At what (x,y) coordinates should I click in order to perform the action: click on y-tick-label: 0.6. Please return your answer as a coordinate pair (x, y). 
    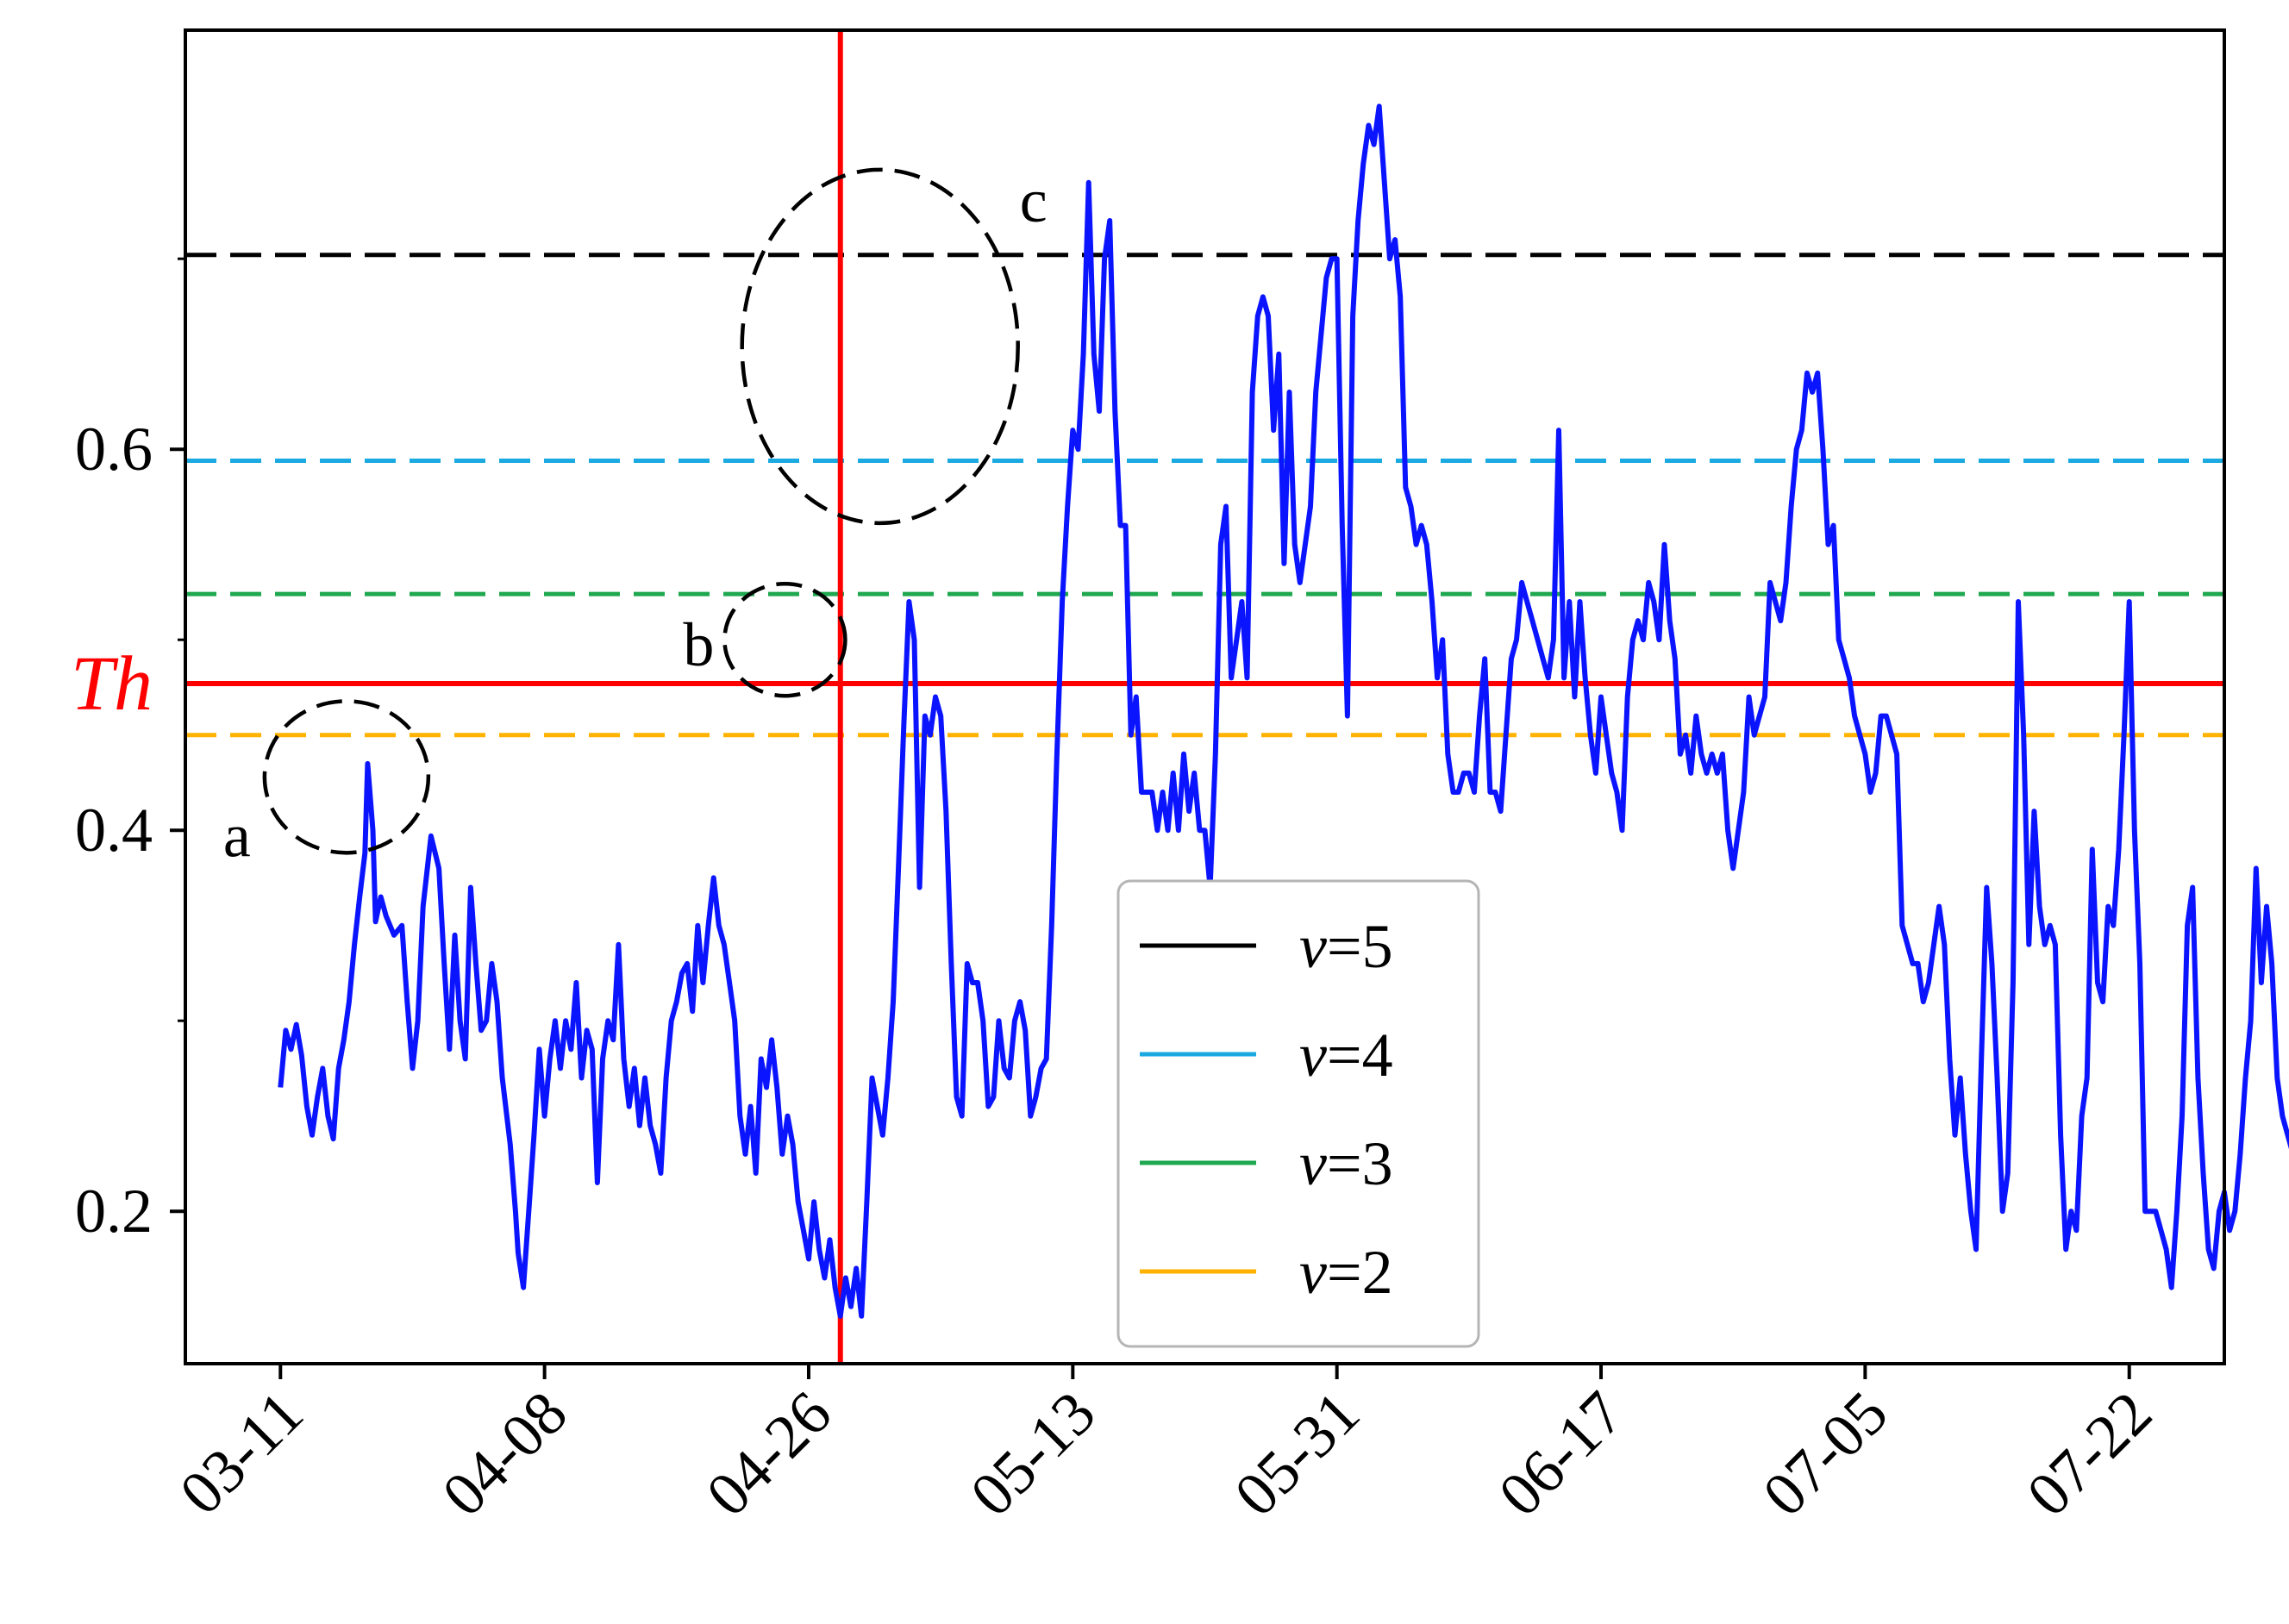
    Looking at the image, I should click on (114, 450).